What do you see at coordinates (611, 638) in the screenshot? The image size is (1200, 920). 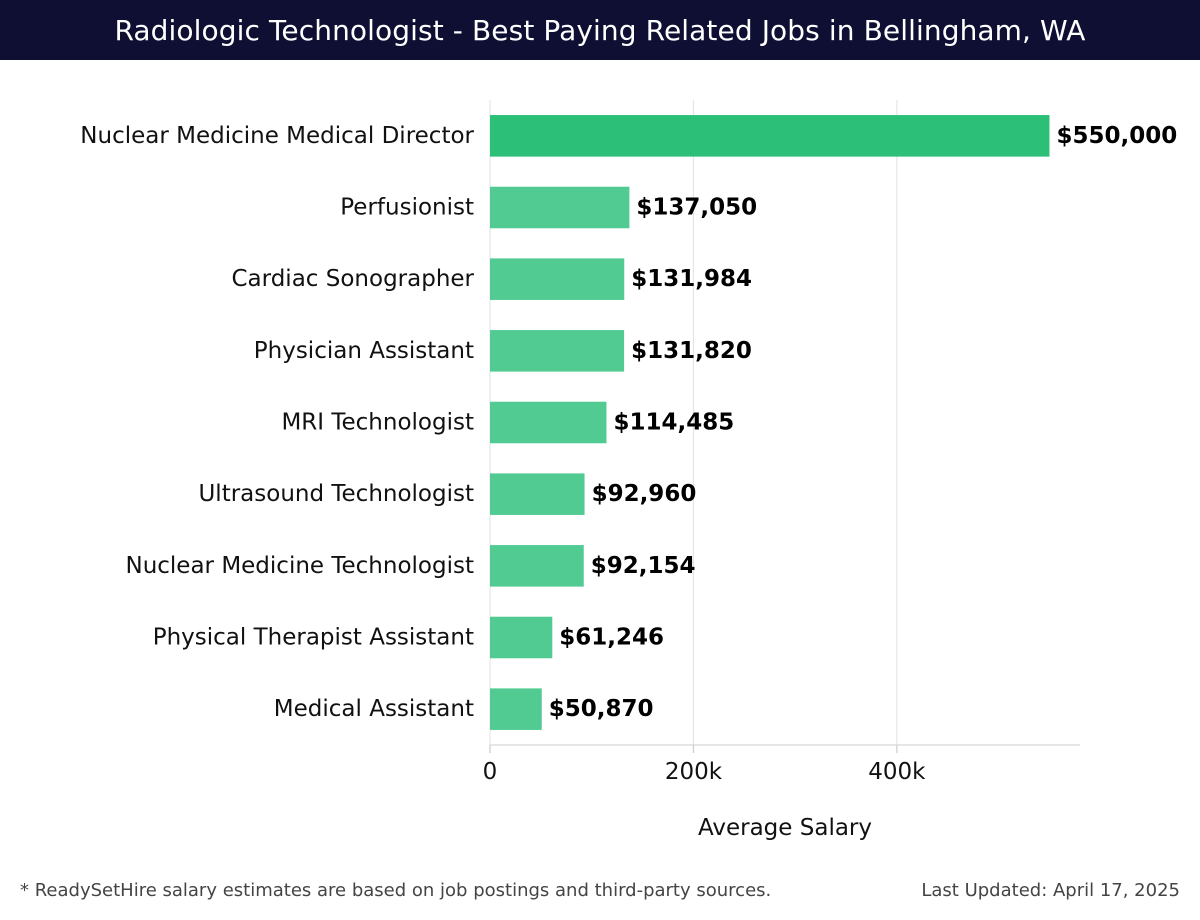 I see `value-label: $61,246` at bounding box center [611, 638].